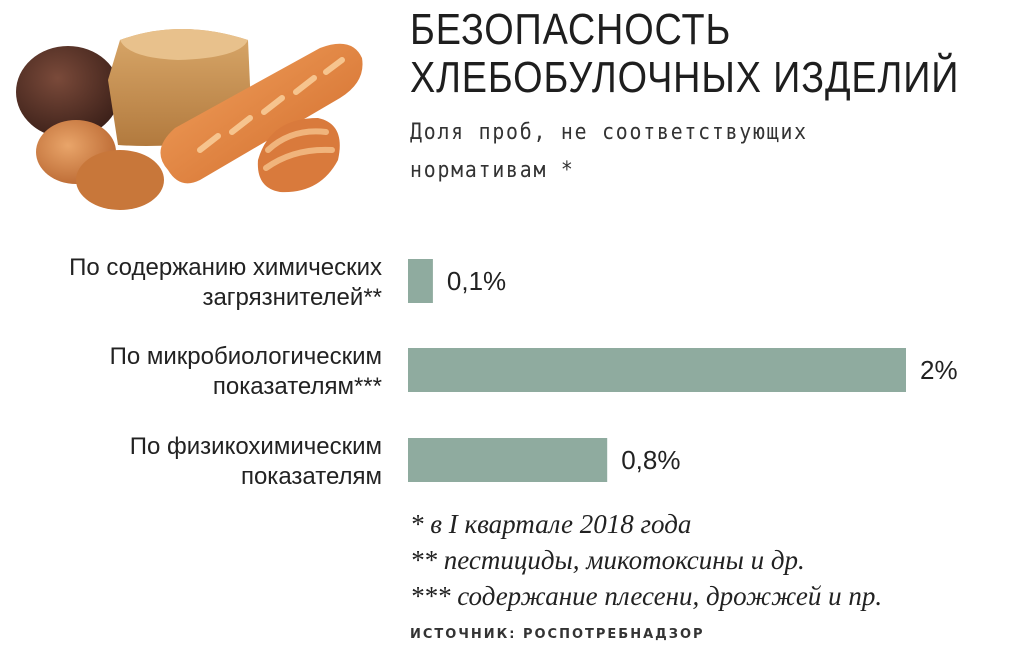  What do you see at coordinates (292, 297) in the screenshot?
I see `category-label-1-line-2: загрязнителей**` at bounding box center [292, 297].